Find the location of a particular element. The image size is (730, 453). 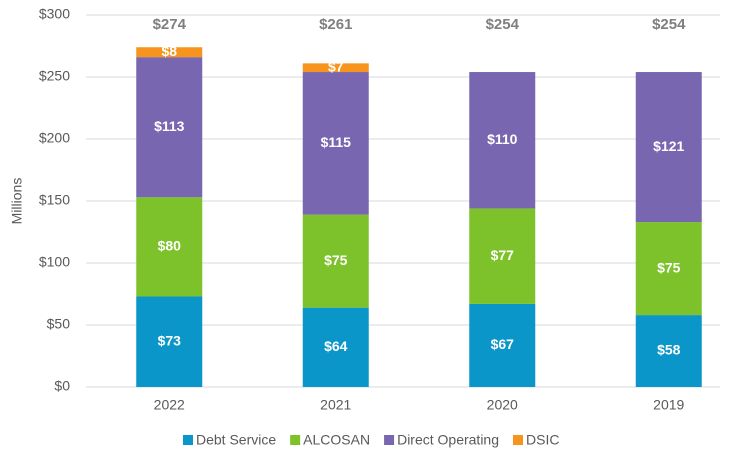

legend-label: ALCOSAN is located at coordinates (336, 440).